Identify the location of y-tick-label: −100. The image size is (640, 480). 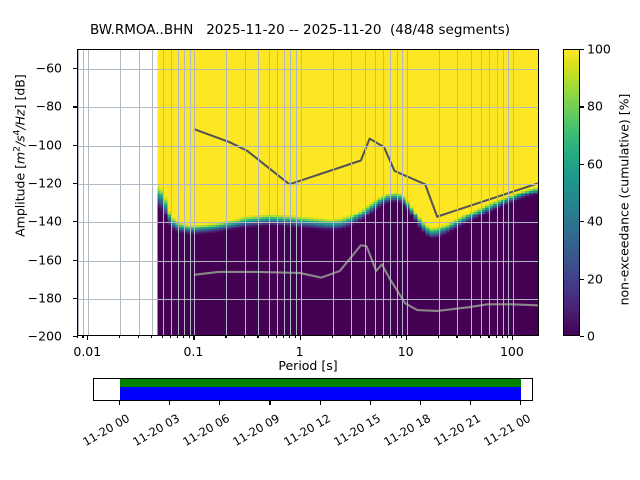
(44, 145).